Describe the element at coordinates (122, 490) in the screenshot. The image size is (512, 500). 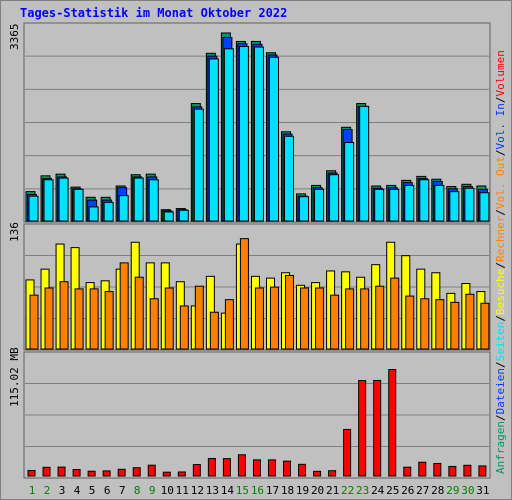
I see `day-label: 7` at that location.